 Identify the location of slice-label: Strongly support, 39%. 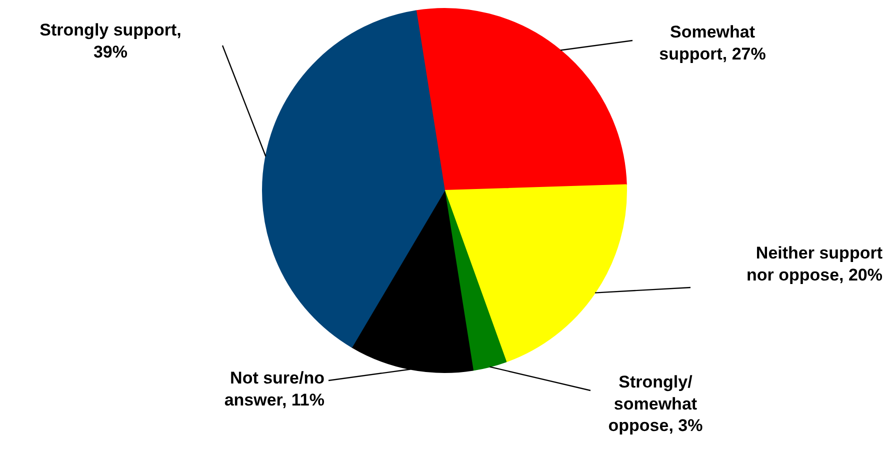
(111, 41).